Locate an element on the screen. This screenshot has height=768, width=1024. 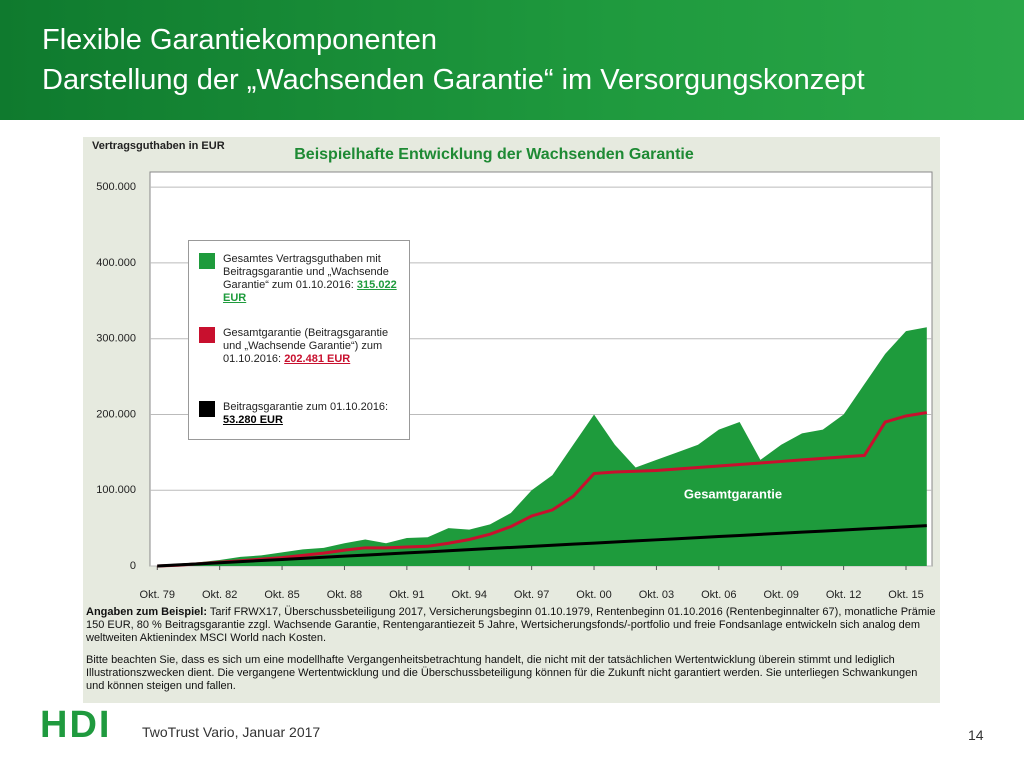
annotation: Gesamtgarantie is located at coordinates (733, 493).